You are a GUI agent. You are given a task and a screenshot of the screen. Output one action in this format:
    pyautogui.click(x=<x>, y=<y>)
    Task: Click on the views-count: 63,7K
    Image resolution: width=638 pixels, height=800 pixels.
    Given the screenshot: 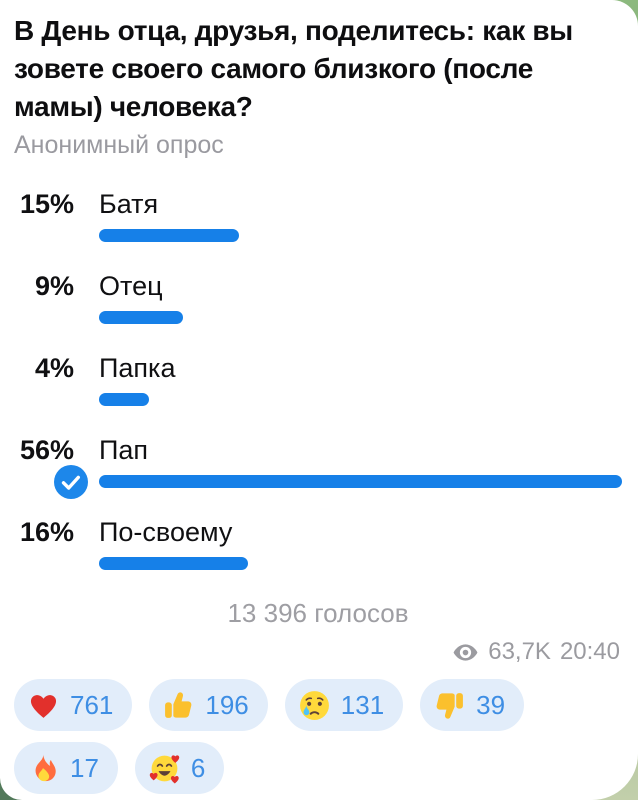 What is the action you would take?
    pyautogui.click(x=519, y=651)
    